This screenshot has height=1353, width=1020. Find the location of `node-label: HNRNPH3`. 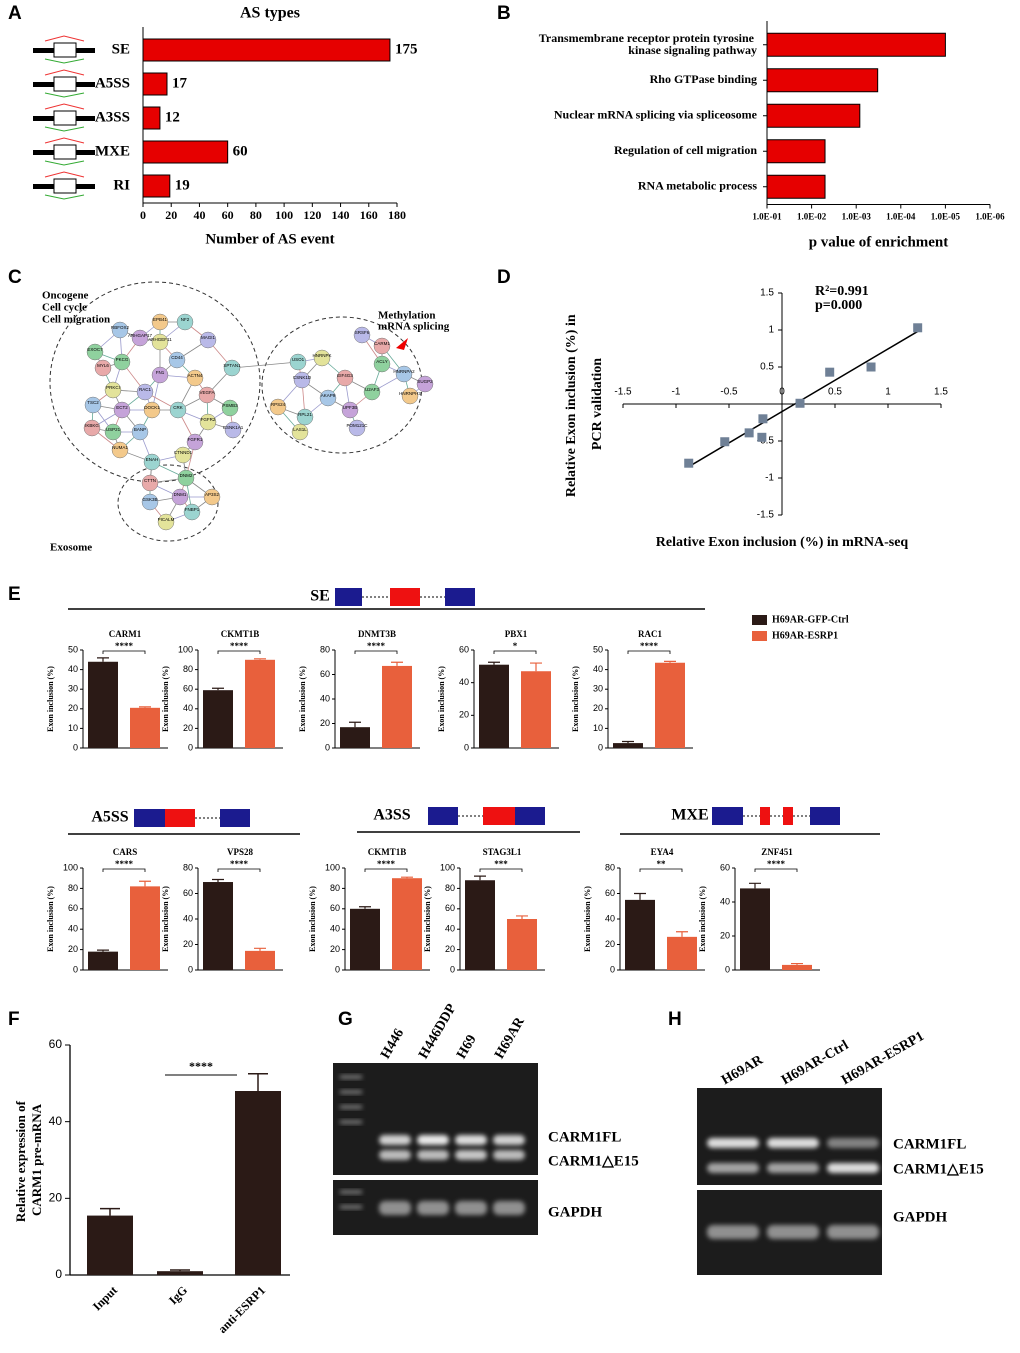

node-label: HNRNPH3 is located at coordinates (410, 393).